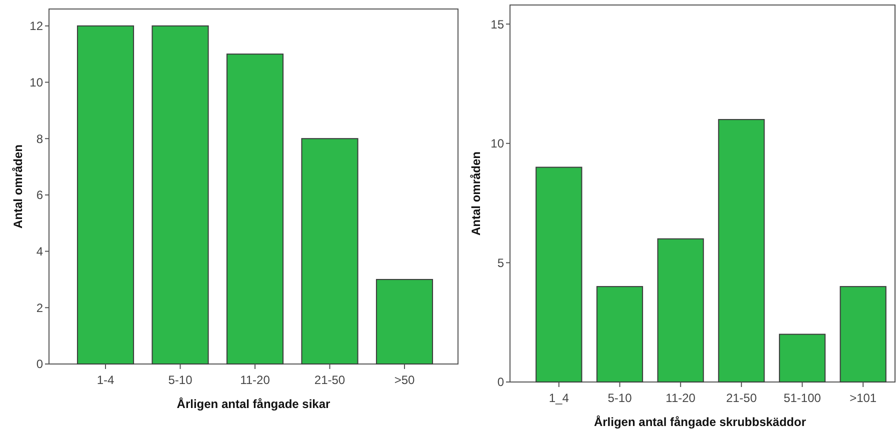 This screenshot has width=896, height=430. I want to click on y-tick-label: 15, so click(497, 24).